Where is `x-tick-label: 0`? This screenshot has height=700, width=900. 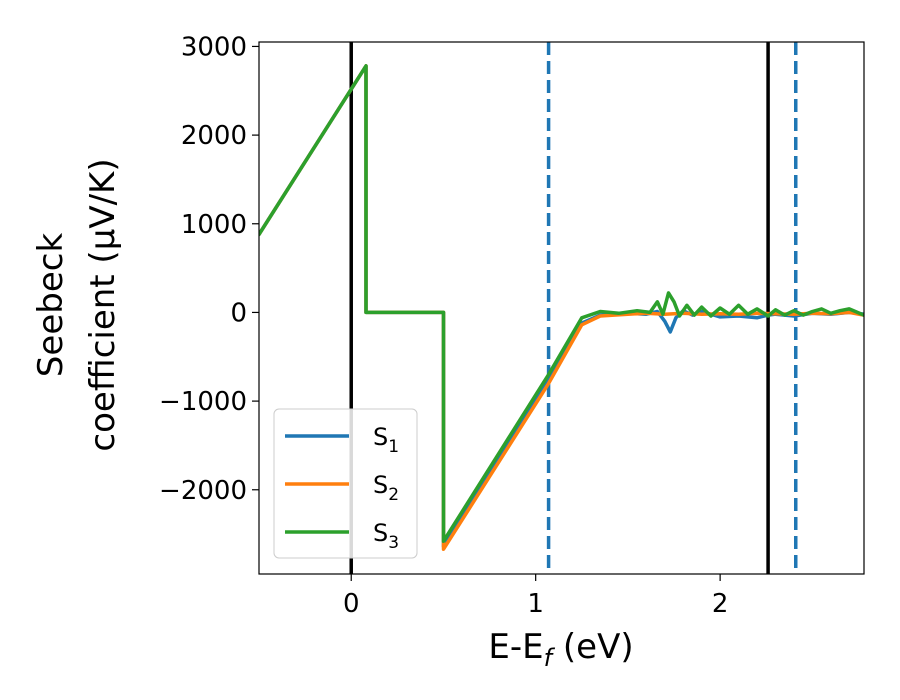
x-tick-label: 0 is located at coordinates (351, 604).